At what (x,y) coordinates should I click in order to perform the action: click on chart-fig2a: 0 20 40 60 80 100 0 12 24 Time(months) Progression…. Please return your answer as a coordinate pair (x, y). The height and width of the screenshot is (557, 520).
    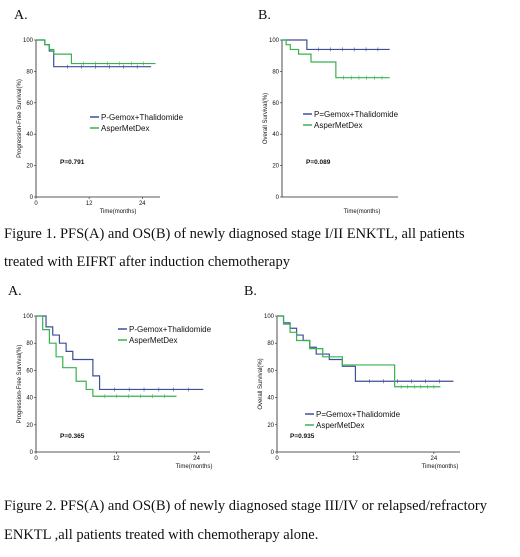
    Looking at the image, I should click on (114, 392).